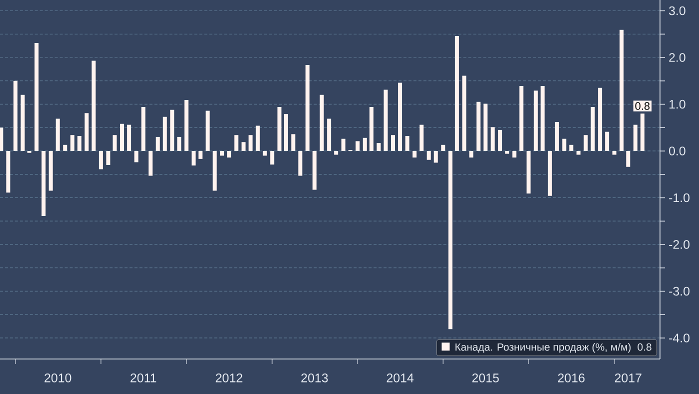 This screenshot has width=699, height=394. What do you see at coordinates (679, 338) in the screenshot?
I see `y-tick-label: -4.0` at bounding box center [679, 338].